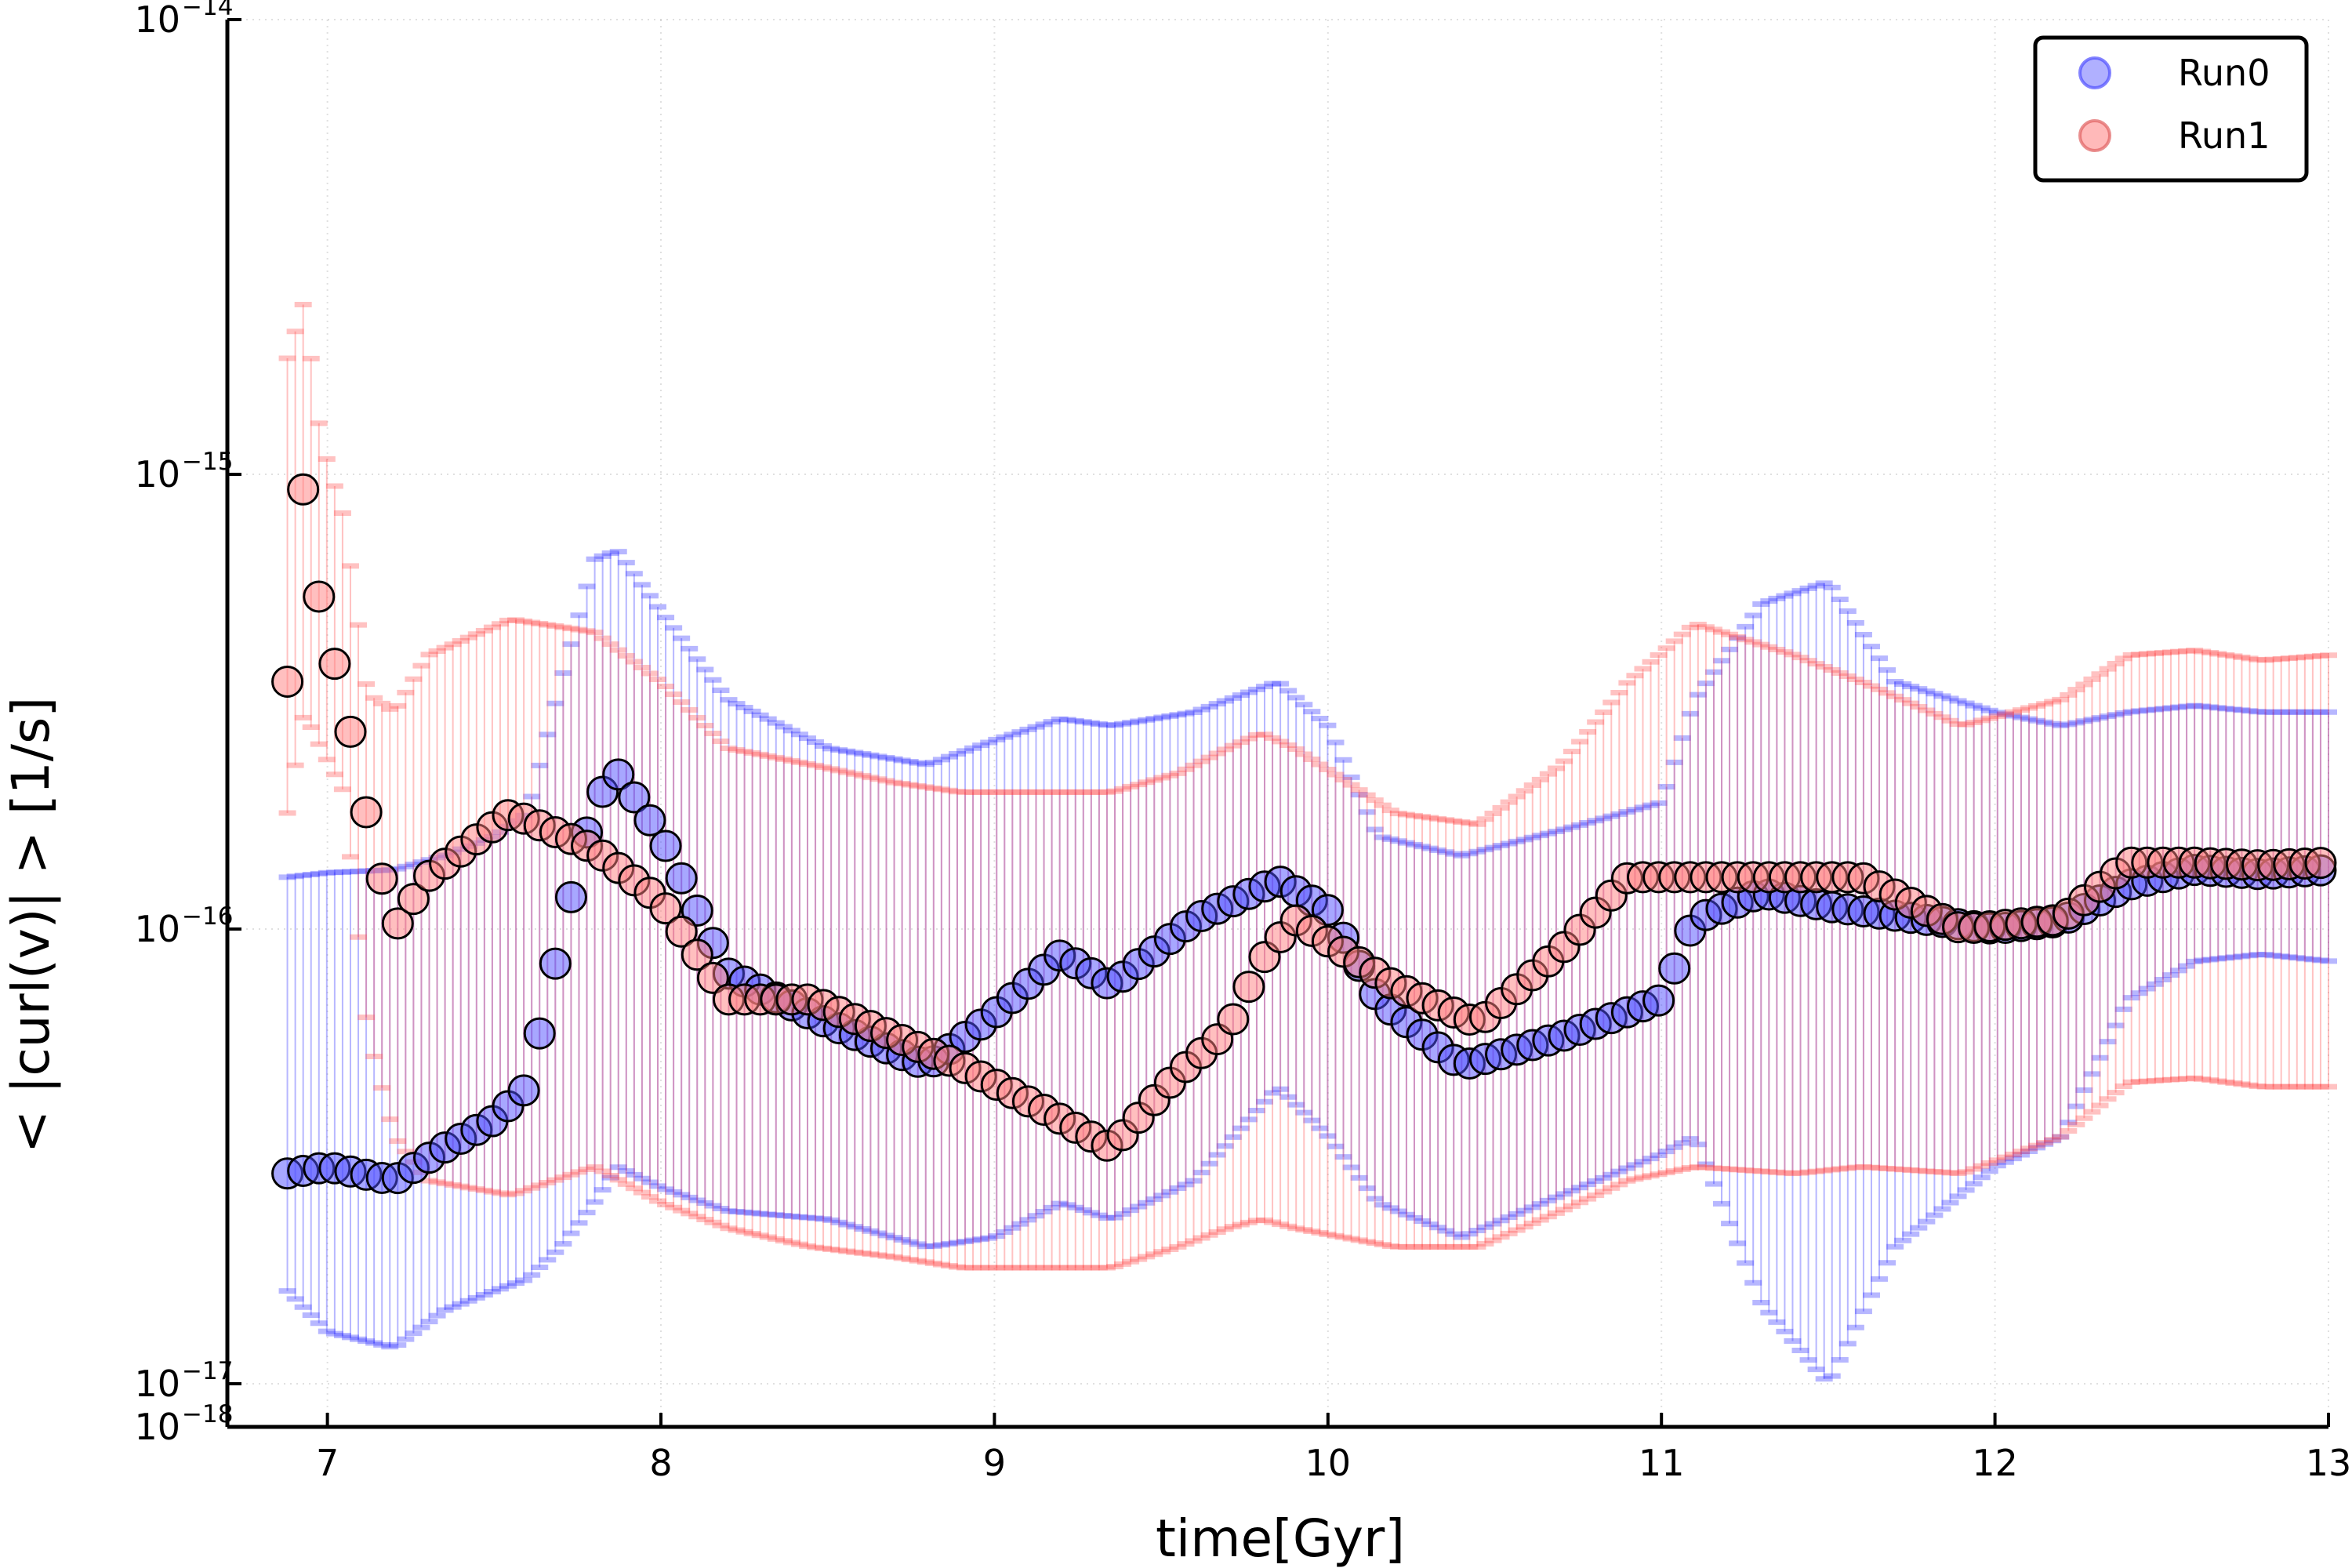  Describe the element at coordinates (2094, 72) in the screenshot. I see `legend-marker-run0` at that location.